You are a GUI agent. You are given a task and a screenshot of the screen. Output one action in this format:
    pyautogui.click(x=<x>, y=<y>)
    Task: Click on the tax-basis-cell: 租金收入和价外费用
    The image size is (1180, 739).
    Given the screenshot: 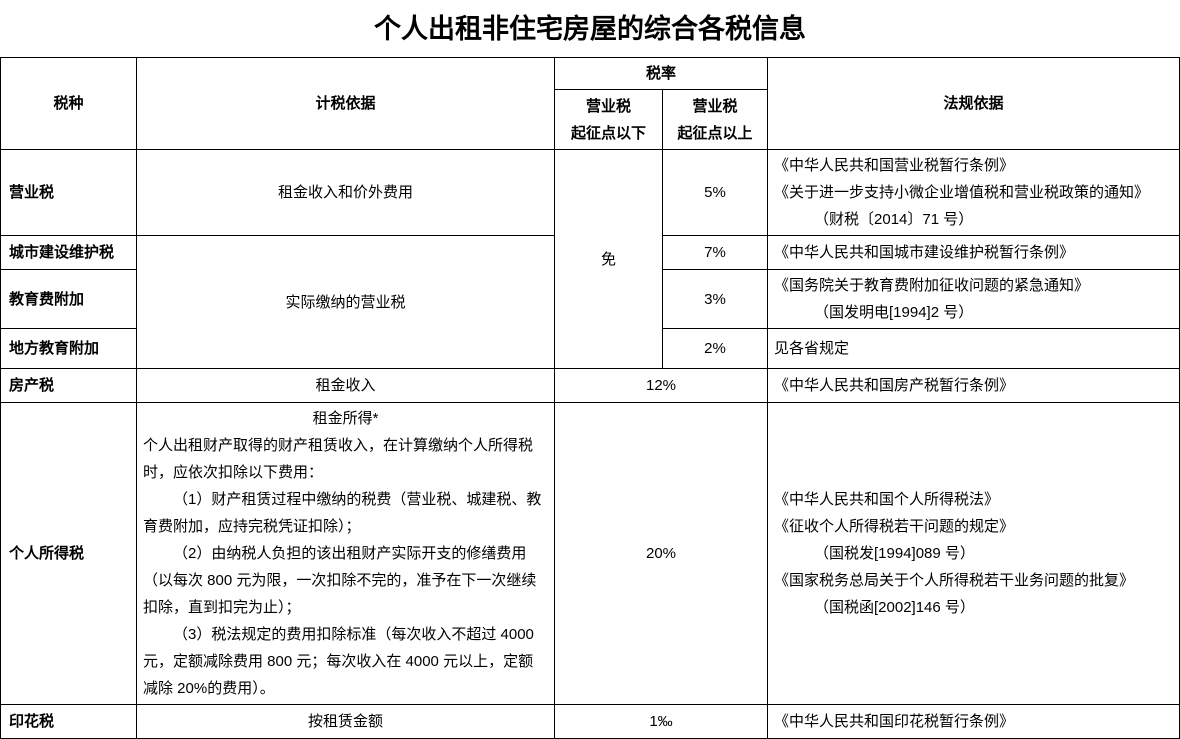 What is the action you would take?
    pyautogui.click(x=345, y=192)
    